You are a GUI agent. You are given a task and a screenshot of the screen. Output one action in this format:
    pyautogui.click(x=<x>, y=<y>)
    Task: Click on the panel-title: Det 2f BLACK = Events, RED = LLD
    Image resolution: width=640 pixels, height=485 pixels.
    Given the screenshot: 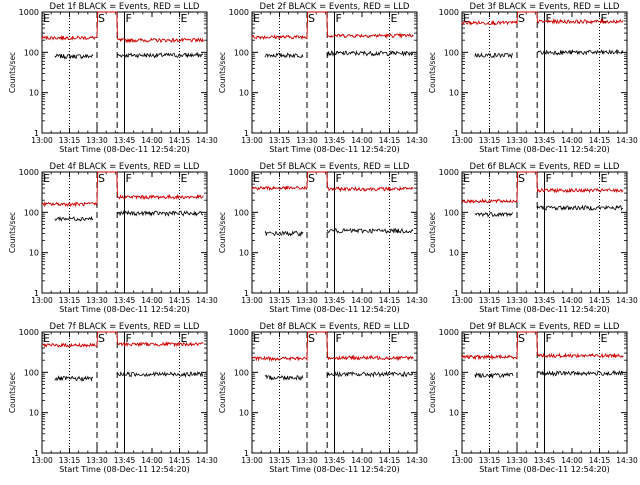 What is the action you would take?
    pyautogui.click(x=335, y=7)
    